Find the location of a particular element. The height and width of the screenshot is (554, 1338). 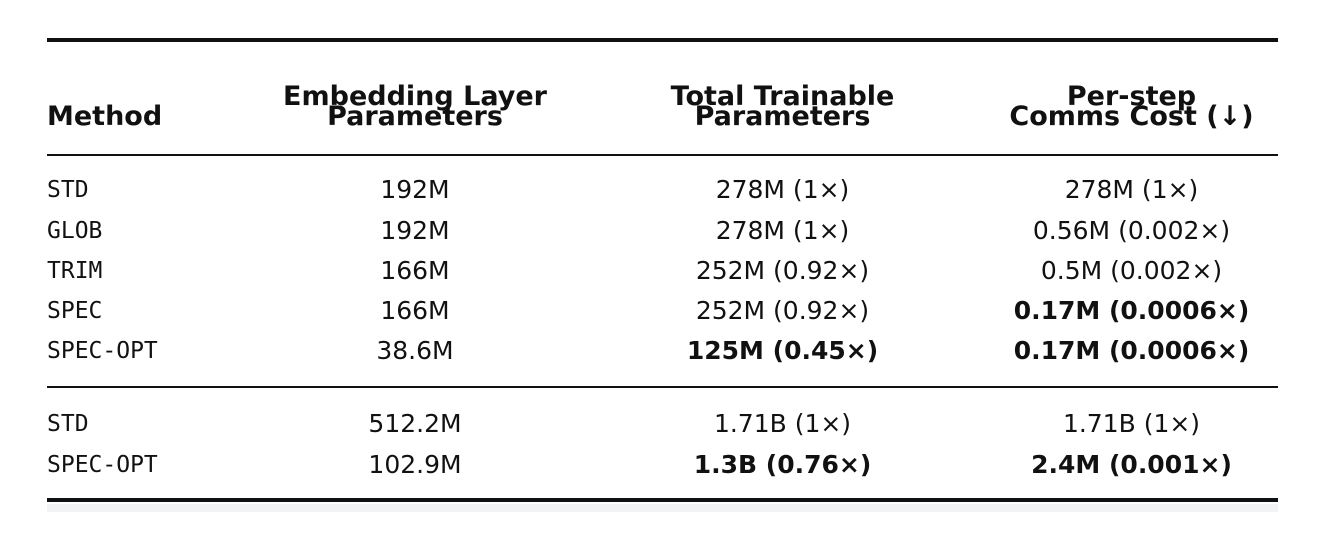

header-cell: Method is located at coordinates (105, 116).